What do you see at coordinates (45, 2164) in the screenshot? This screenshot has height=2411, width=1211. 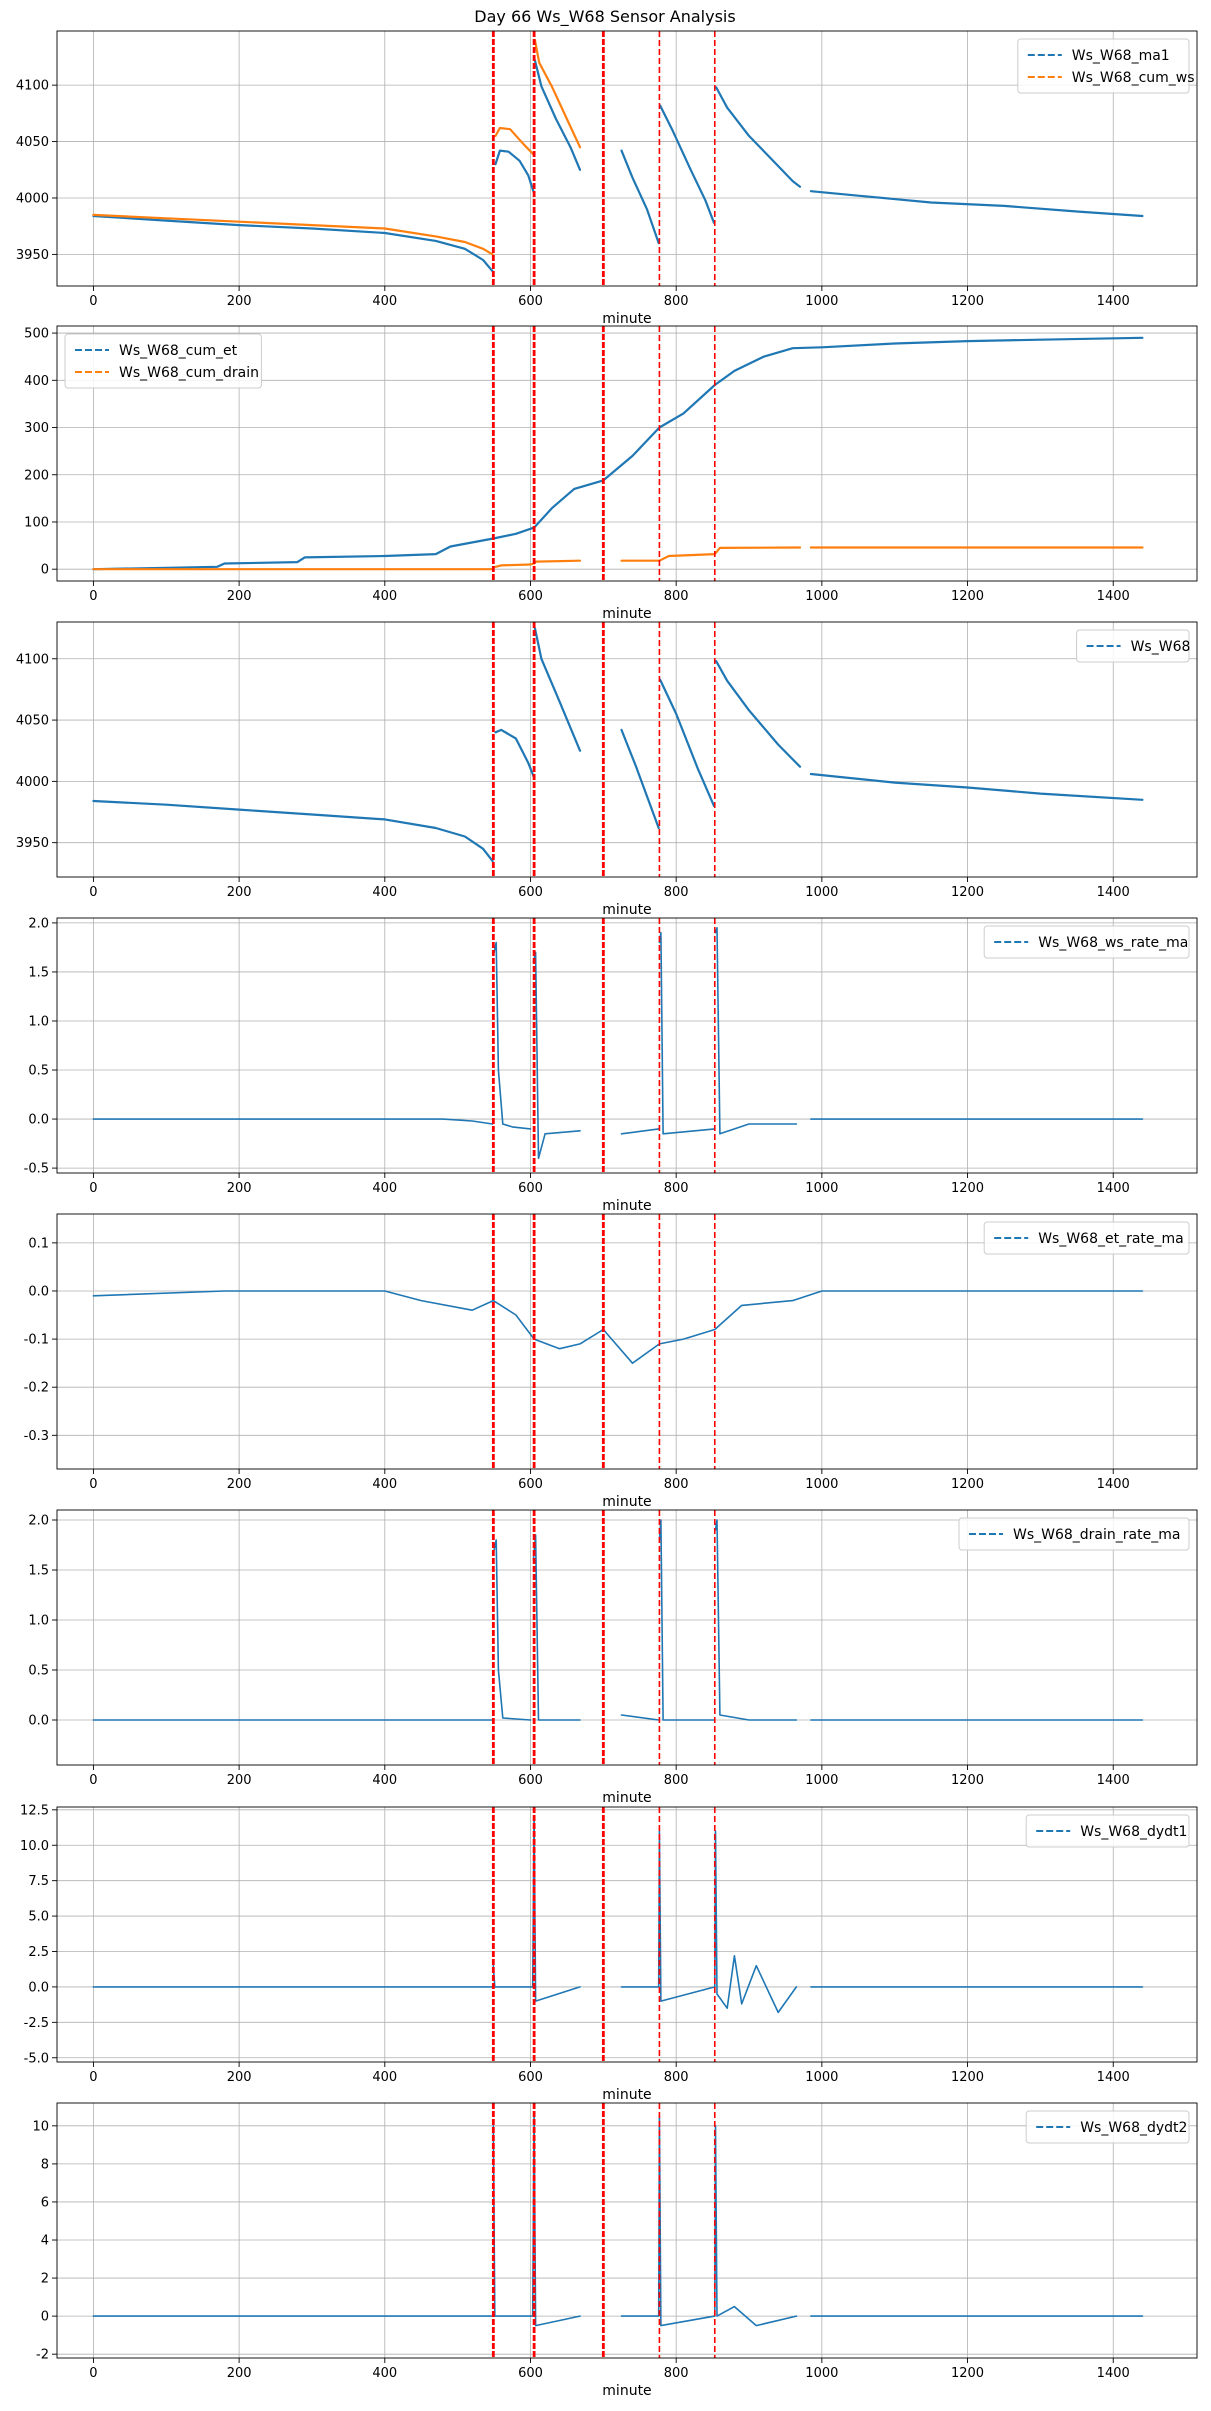 I see `y-tick-label: 8` at bounding box center [45, 2164].